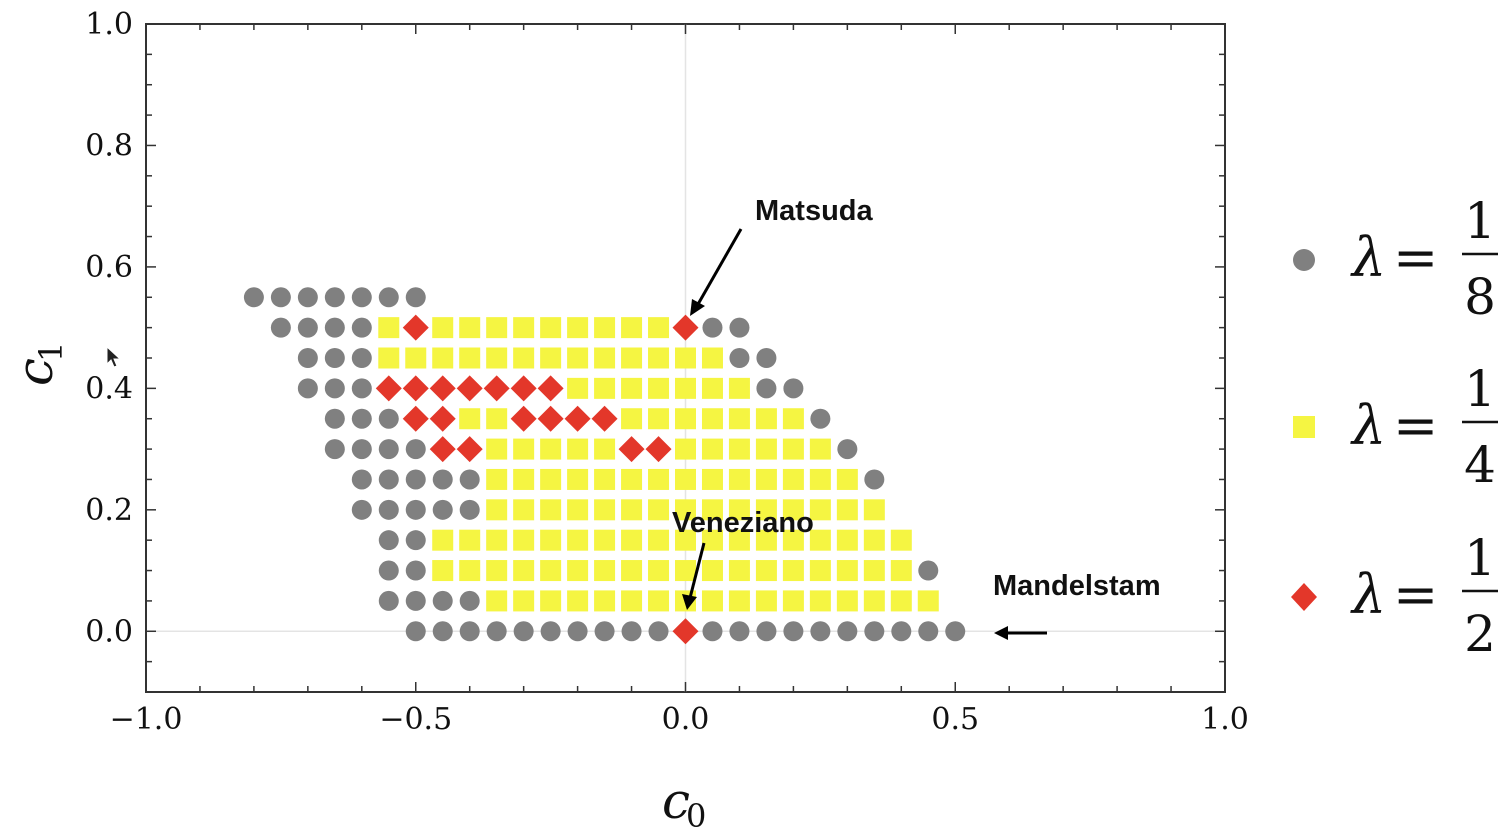 The width and height of the screenshot is (1503, 829). What do you see at coordinates (1225, 719) in the screenshot?
I see `x-tick-label: 1.0` at bounding box center [1225, 719].